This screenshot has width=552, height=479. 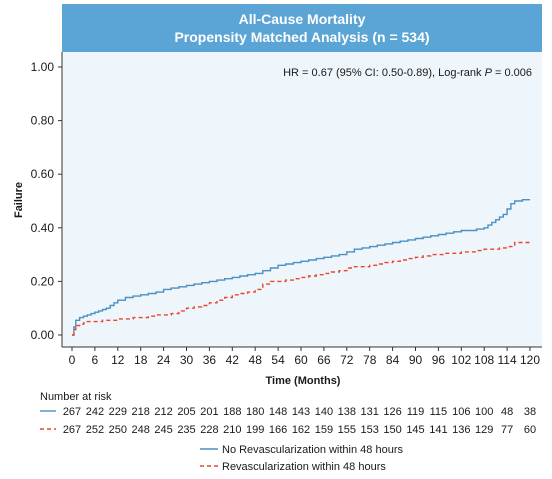 I want to click on x-tick-label: 90, so click(x=416, y=360).